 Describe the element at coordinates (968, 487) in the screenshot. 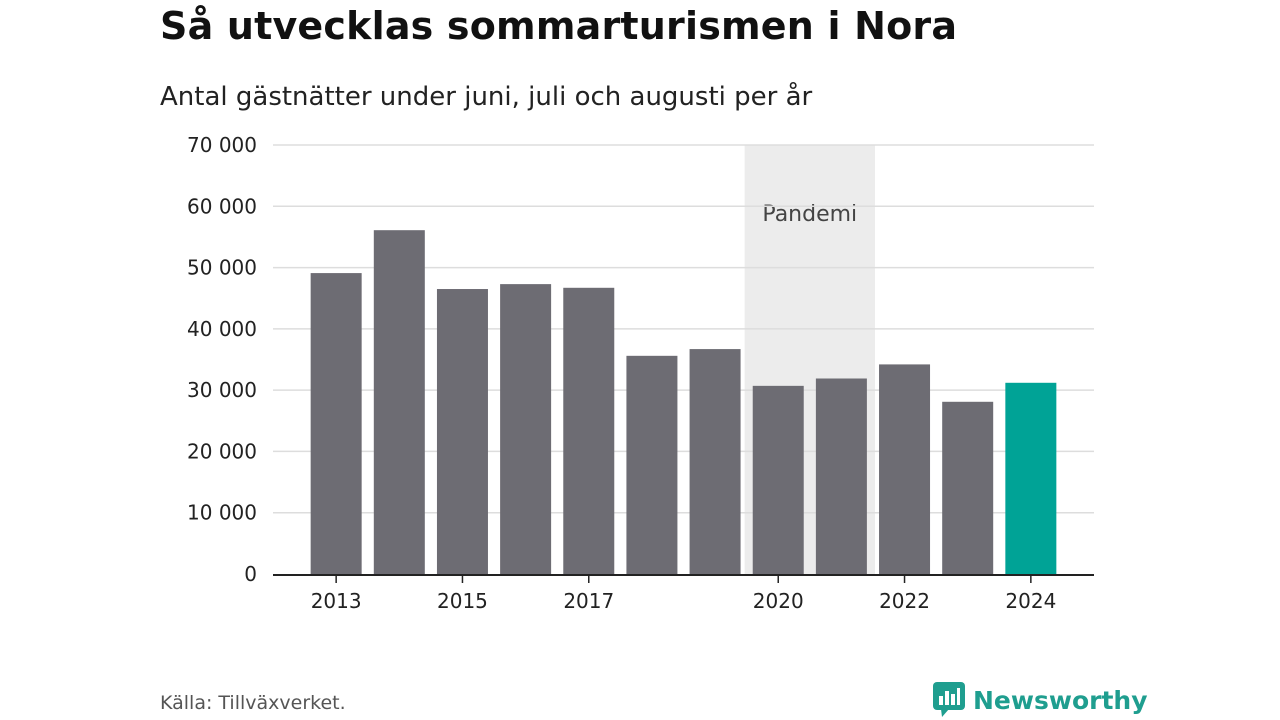

I see `bar-2023` at that location.